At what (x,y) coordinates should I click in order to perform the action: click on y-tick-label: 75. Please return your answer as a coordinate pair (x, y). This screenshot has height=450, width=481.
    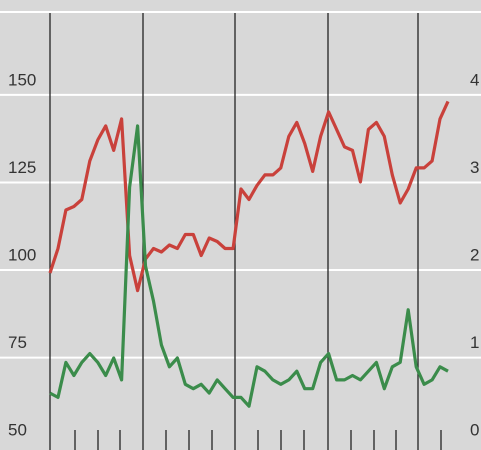
    Looking at the image, I should click on (17, 342).